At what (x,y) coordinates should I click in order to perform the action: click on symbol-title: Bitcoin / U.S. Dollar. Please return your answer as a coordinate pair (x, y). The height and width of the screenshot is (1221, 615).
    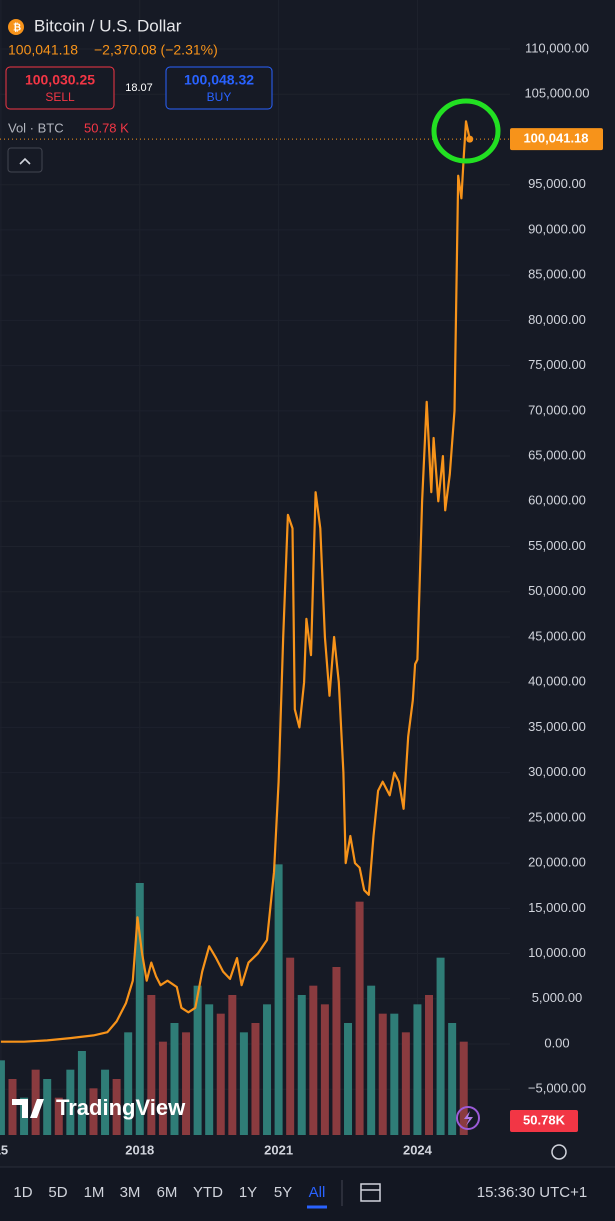
    Looking at the image, I should click on (108, 25).